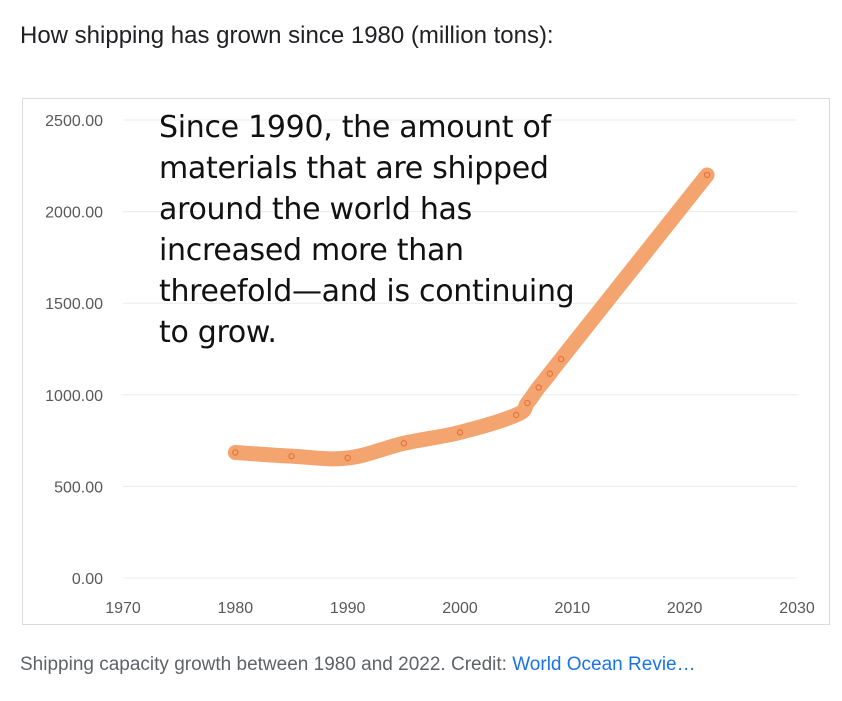 The image size is (842, 701). I want to click on x-axis-ticks: 1970 1980 1990 2000 2010 2020 2030, so click(460, 608).